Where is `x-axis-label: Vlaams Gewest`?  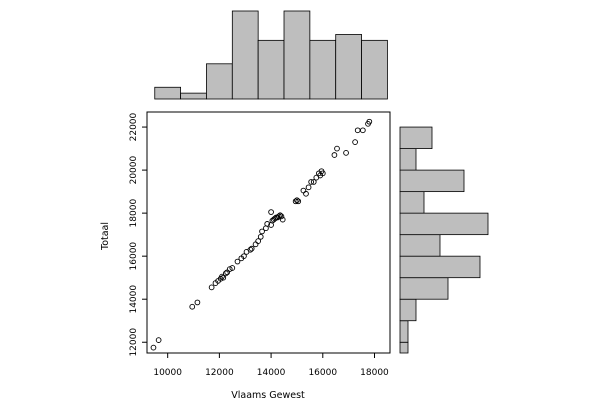
x-axis-label: Vlaams Gewest is located at coordinates (268, 395).